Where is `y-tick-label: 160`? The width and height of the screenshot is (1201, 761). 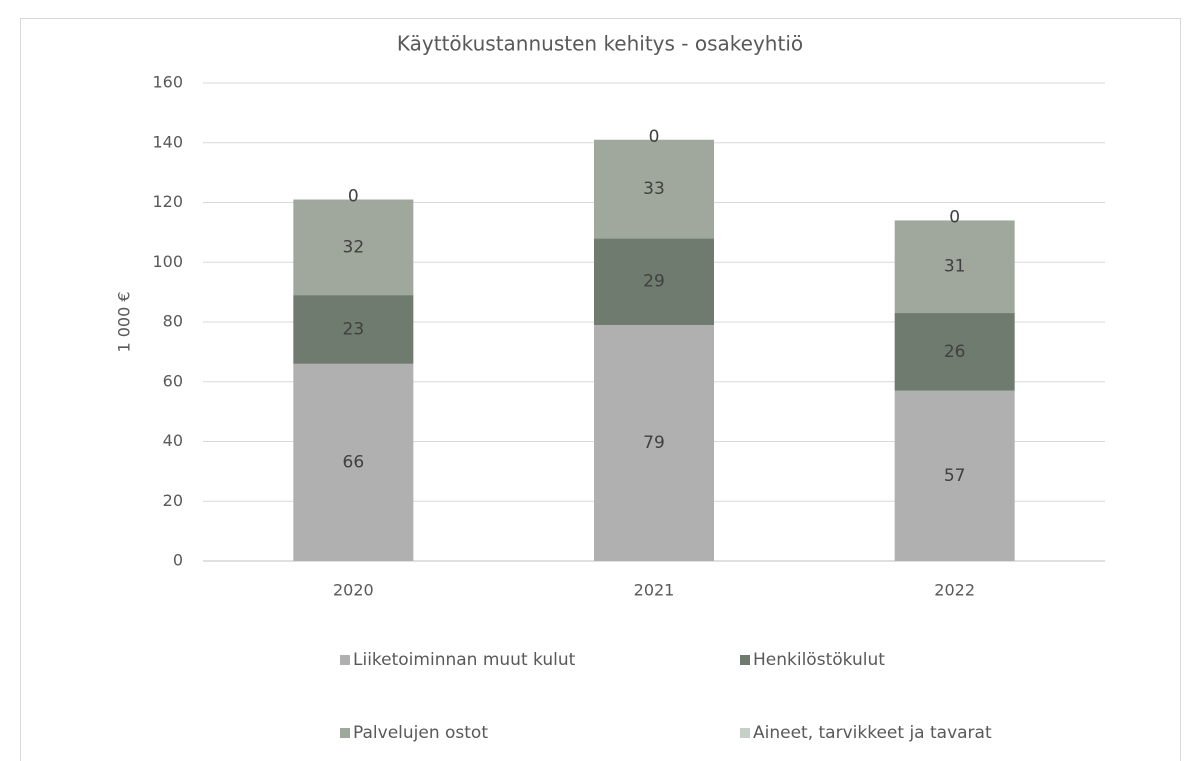
y-tick-label: 160 is located at coordinates (167, 82).